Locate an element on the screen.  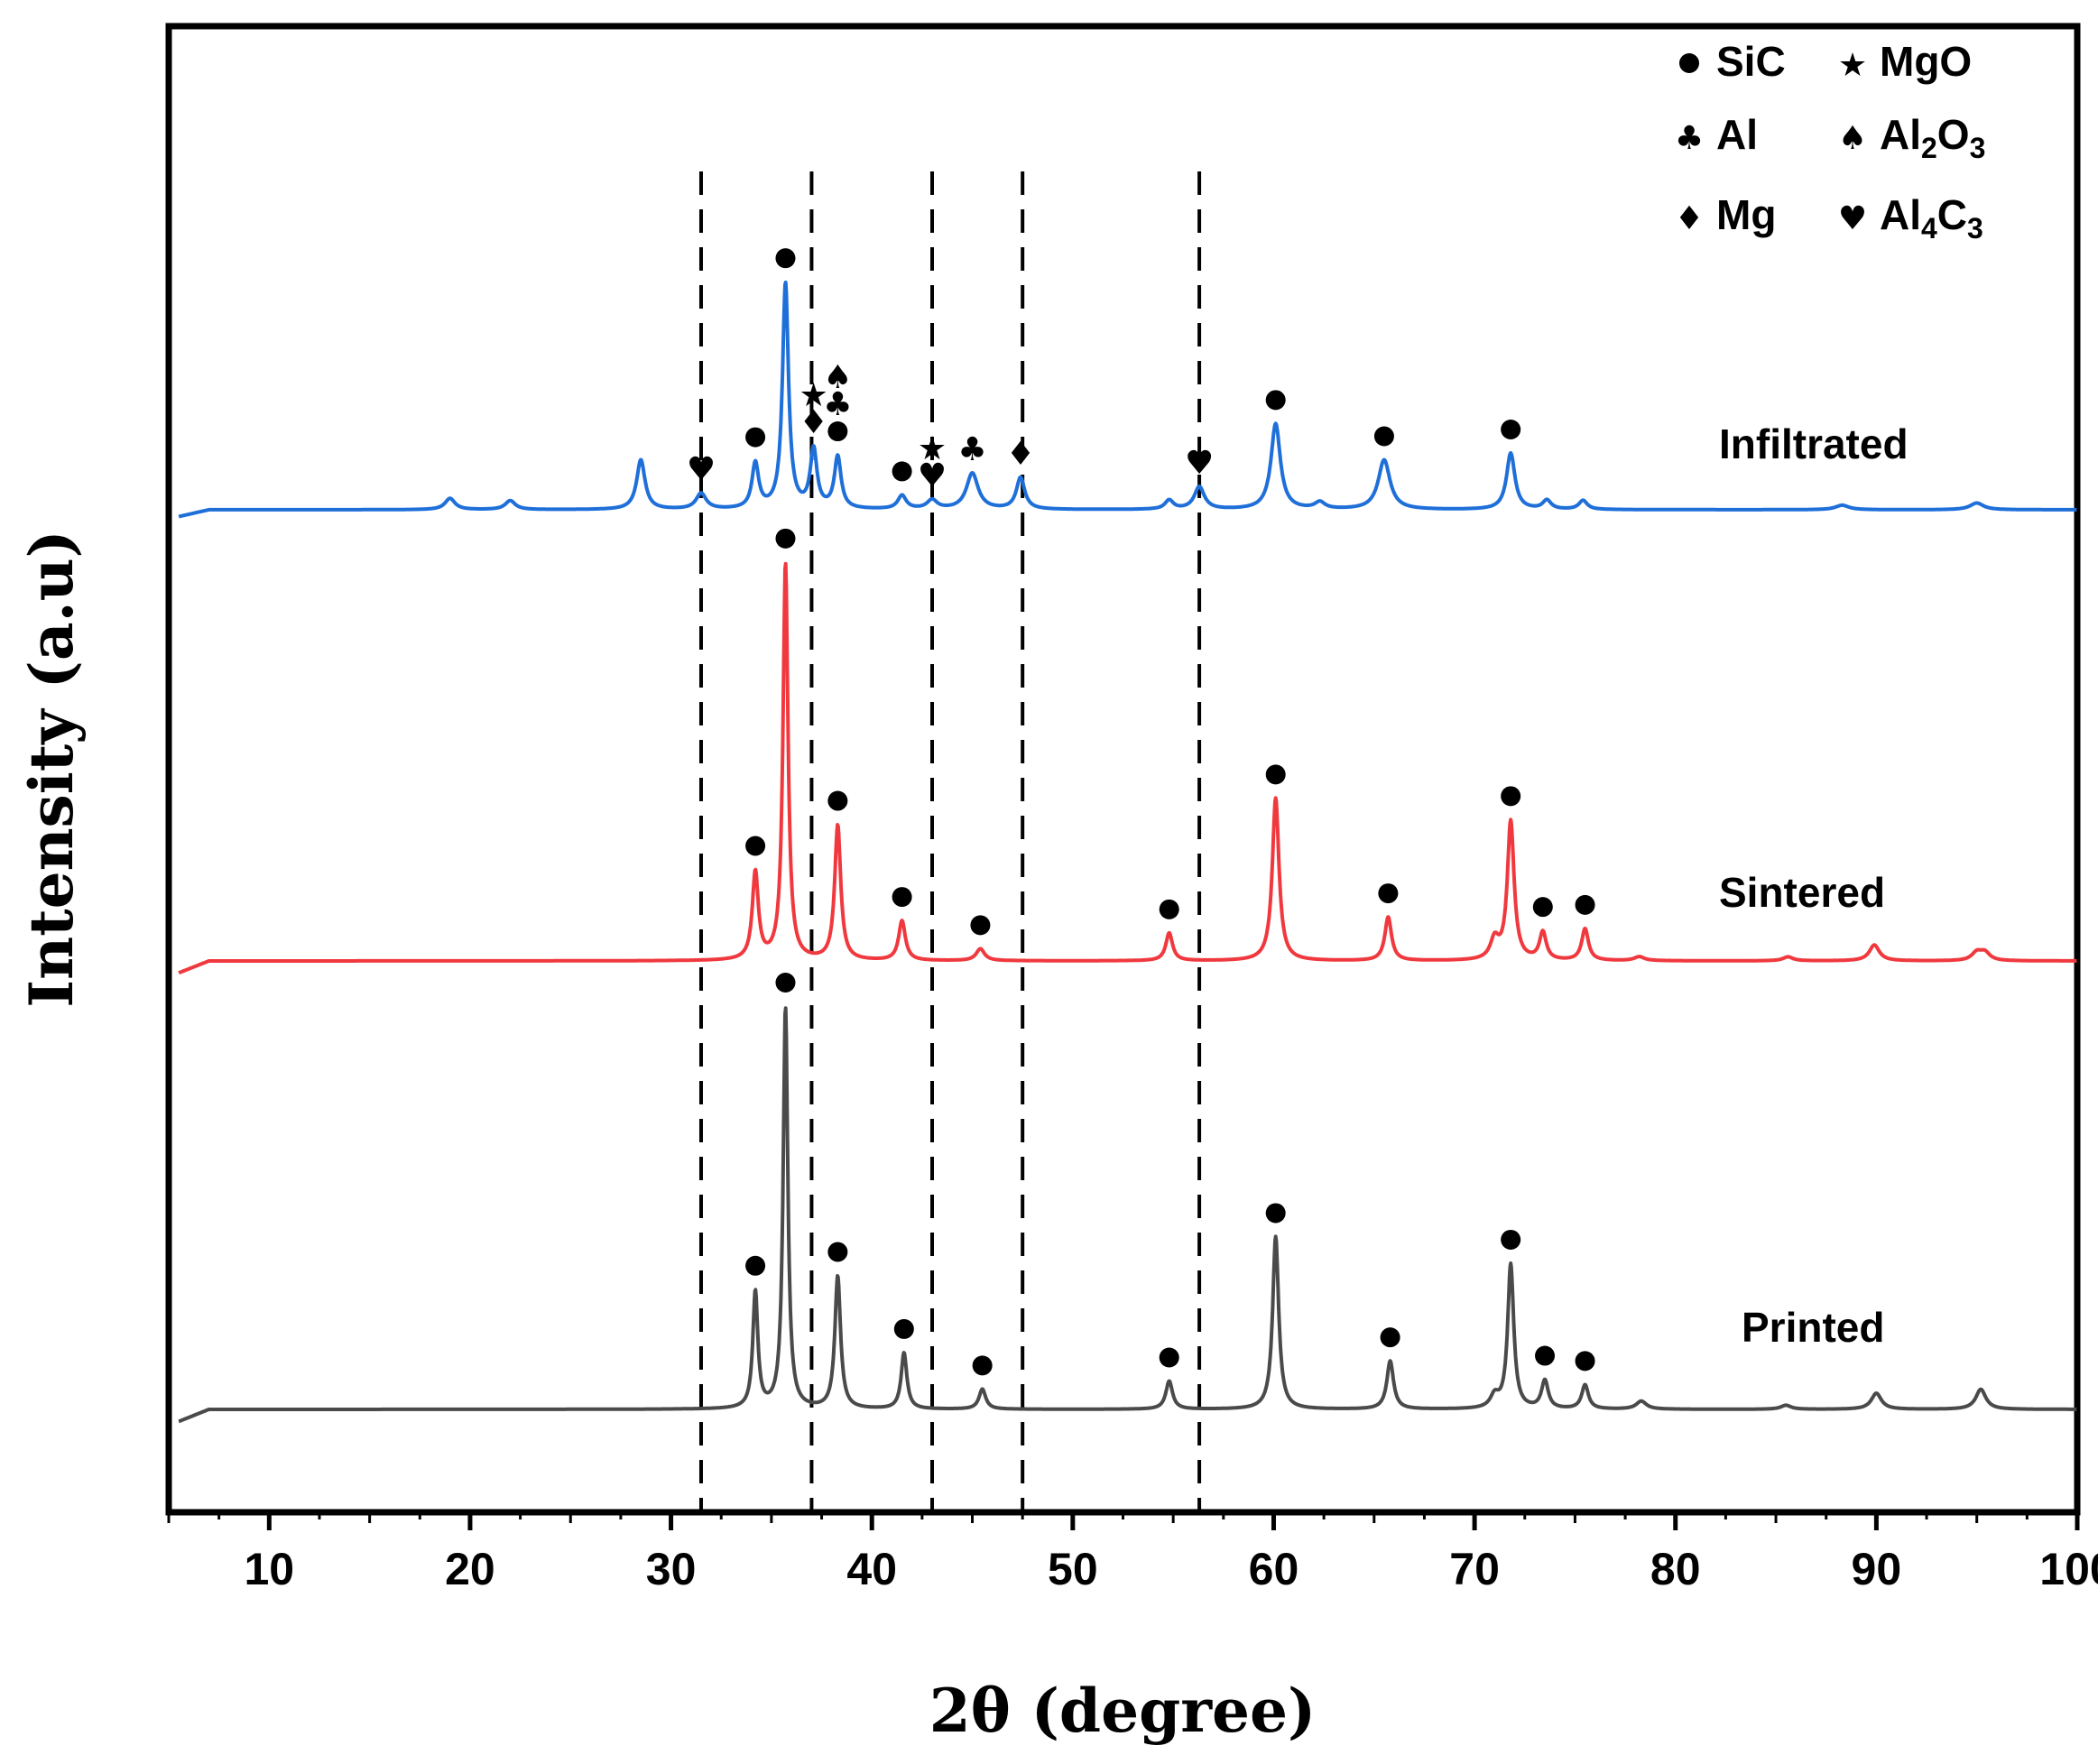
legend: SiC ★ MgO ♣ Al ♠ Al2O3 ♦ Mg ♥ Al4C3 is located at coordinates (1830, 142).